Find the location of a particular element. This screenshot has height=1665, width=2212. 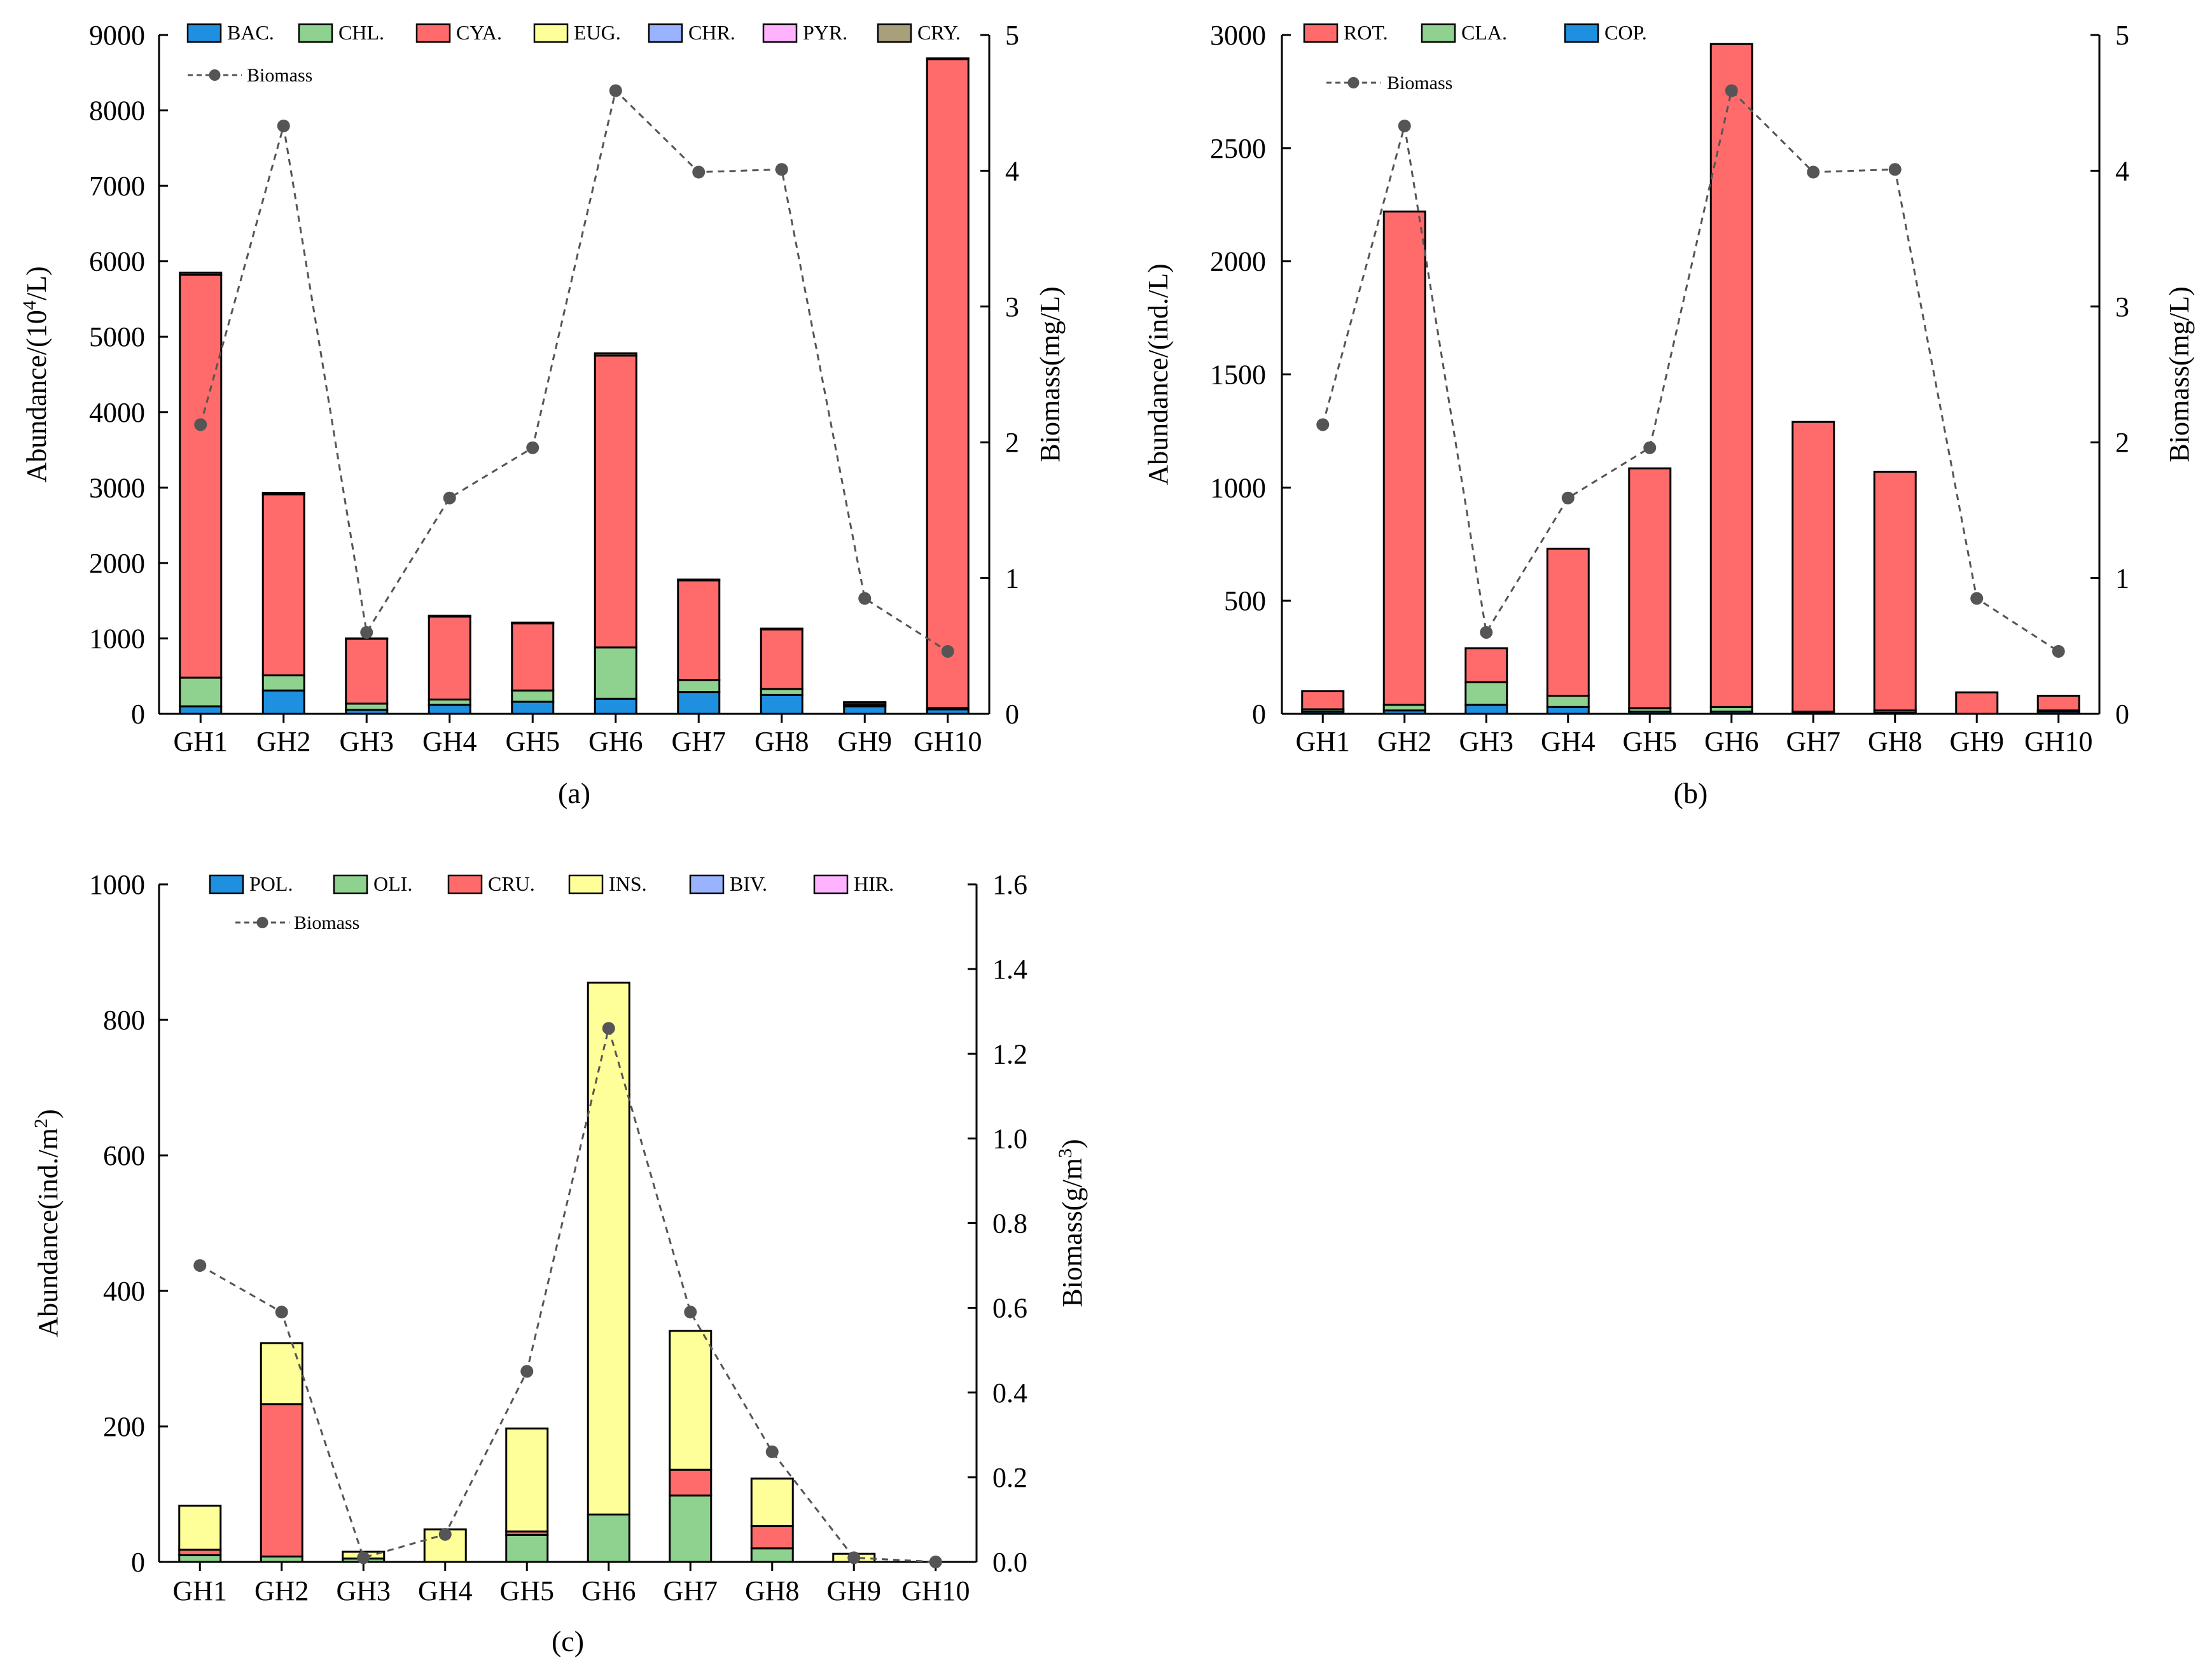

right-tick-label: 1.4 is located at coordinates (1010, 970).